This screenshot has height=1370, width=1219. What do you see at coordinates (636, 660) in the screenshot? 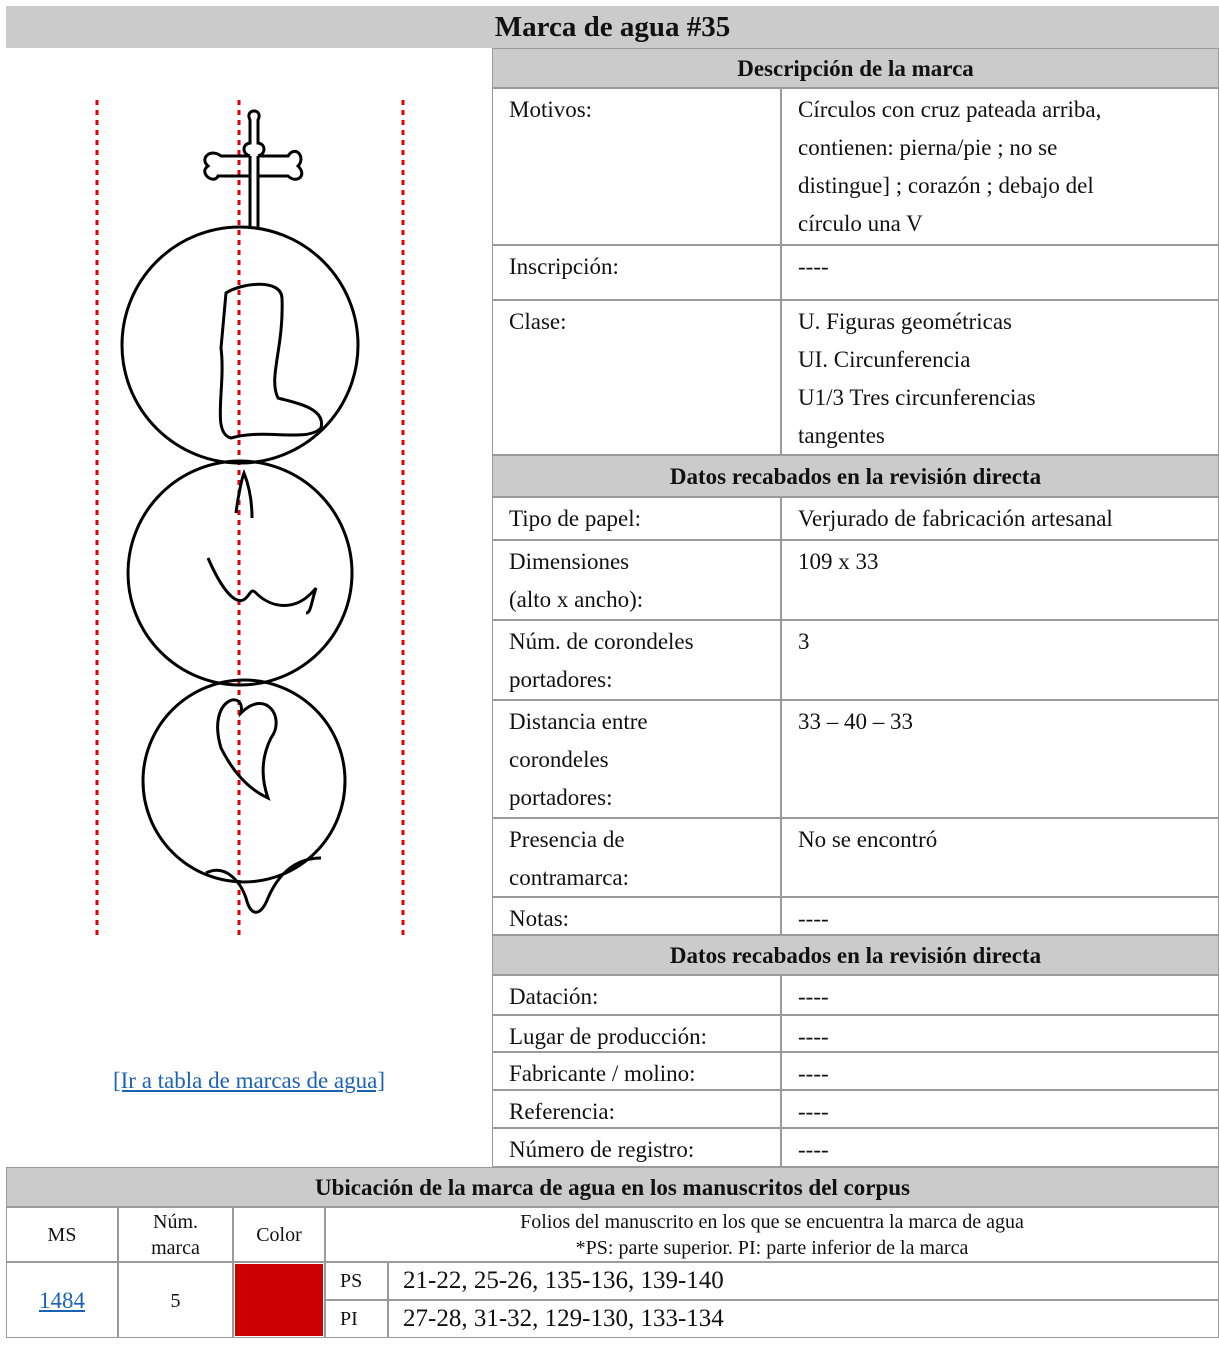
I see `row-label: Núm. de corondeles portadores:` at bounding box center [636, 660].